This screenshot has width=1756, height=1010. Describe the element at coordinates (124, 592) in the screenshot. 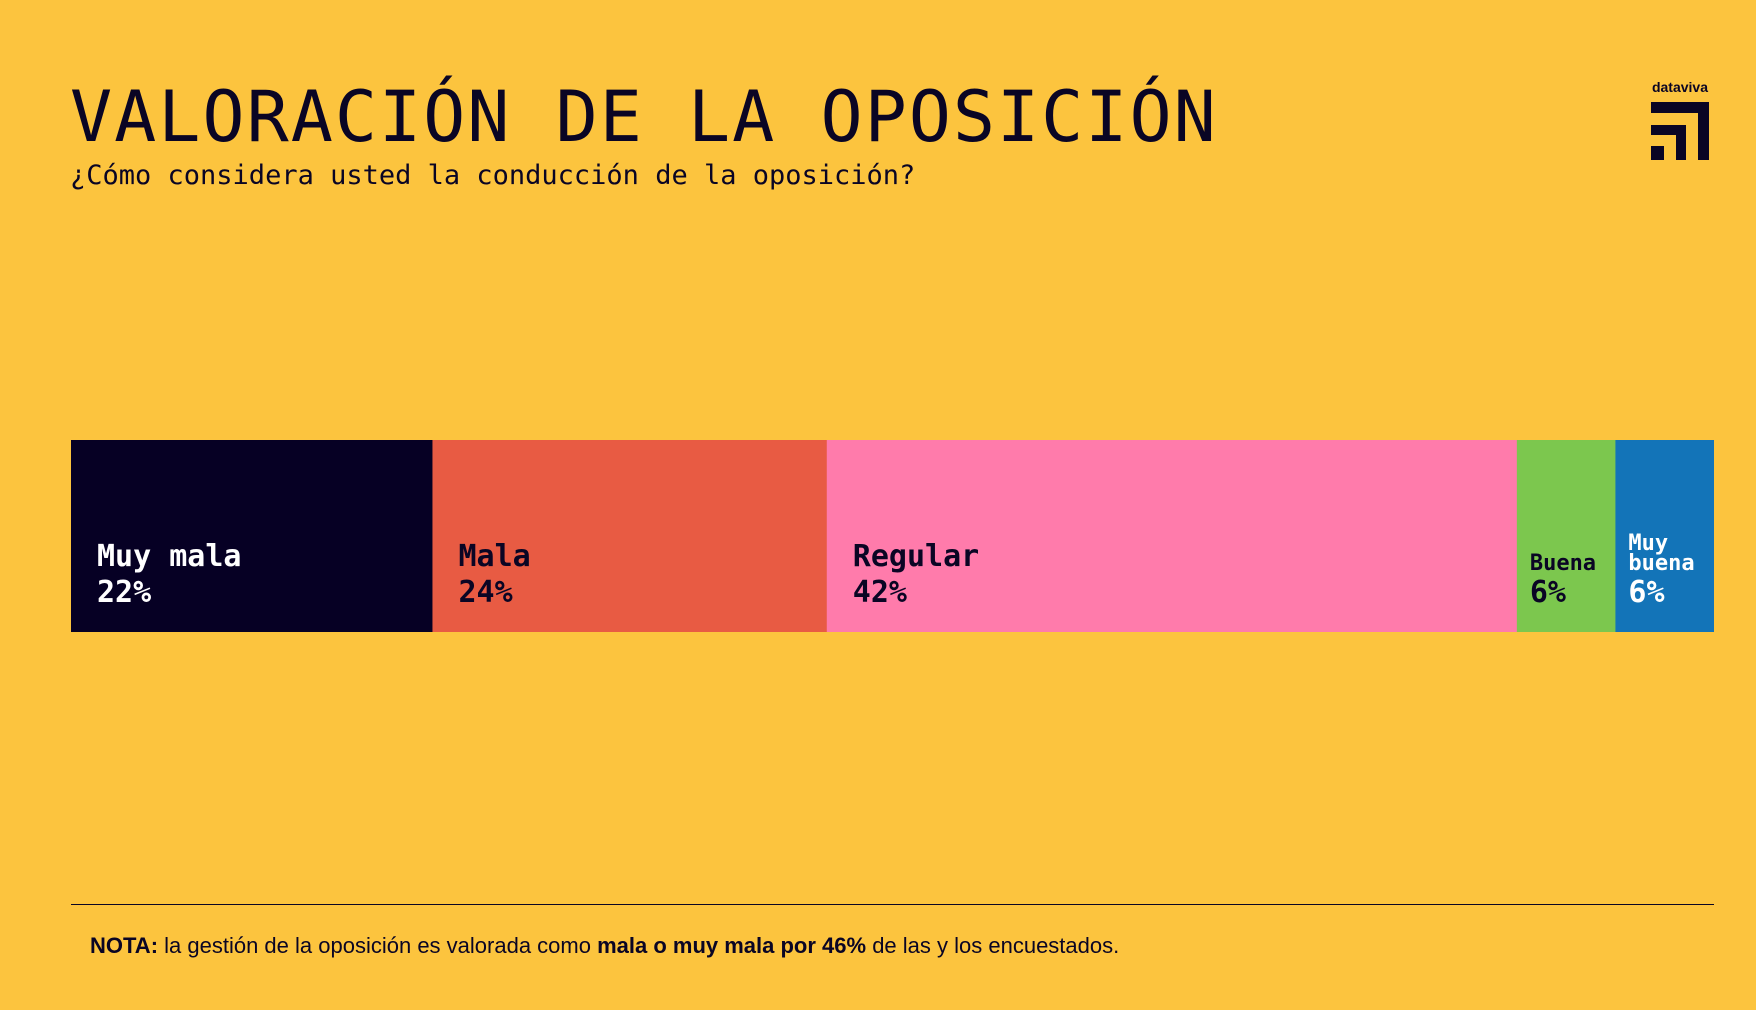

I see `value-label-muy-mala: 22%` at that location.